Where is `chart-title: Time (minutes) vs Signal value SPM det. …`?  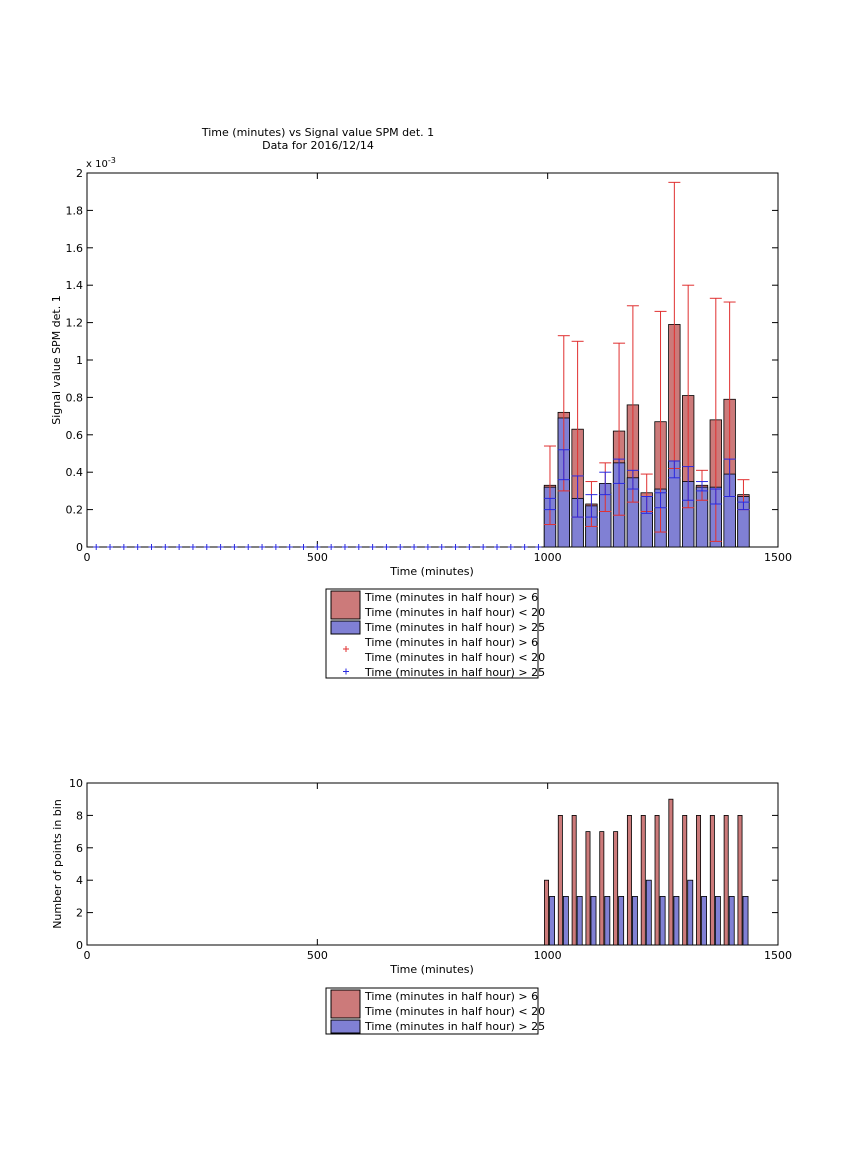
chart-title: Time (minutes) vs Signal value SPM det. … is located at coordinates (317, 132).